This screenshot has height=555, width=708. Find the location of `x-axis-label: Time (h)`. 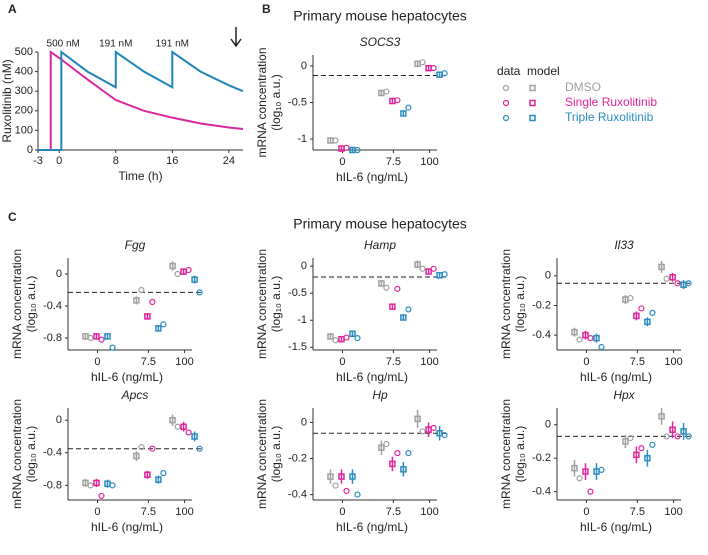

x-axis-label: Time (h) is located at coordinates (140, 176).